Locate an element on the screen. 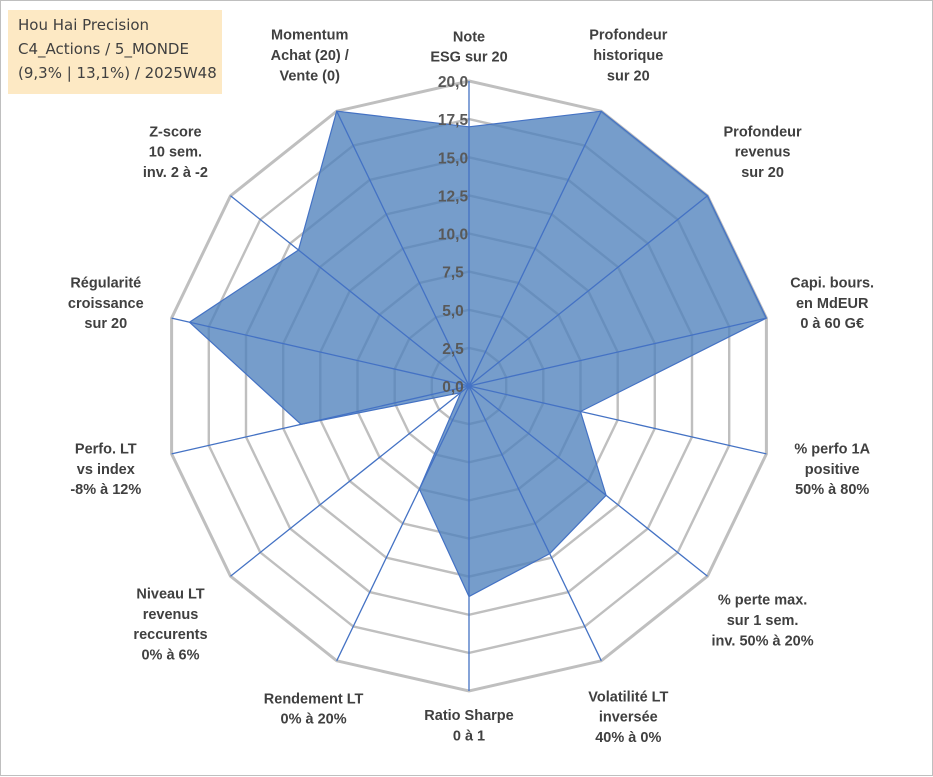 Image resolution: width=933 pixels, height=777 pixels. axis-label-14-line-1: Momentum is located at coordinates (309, 36).